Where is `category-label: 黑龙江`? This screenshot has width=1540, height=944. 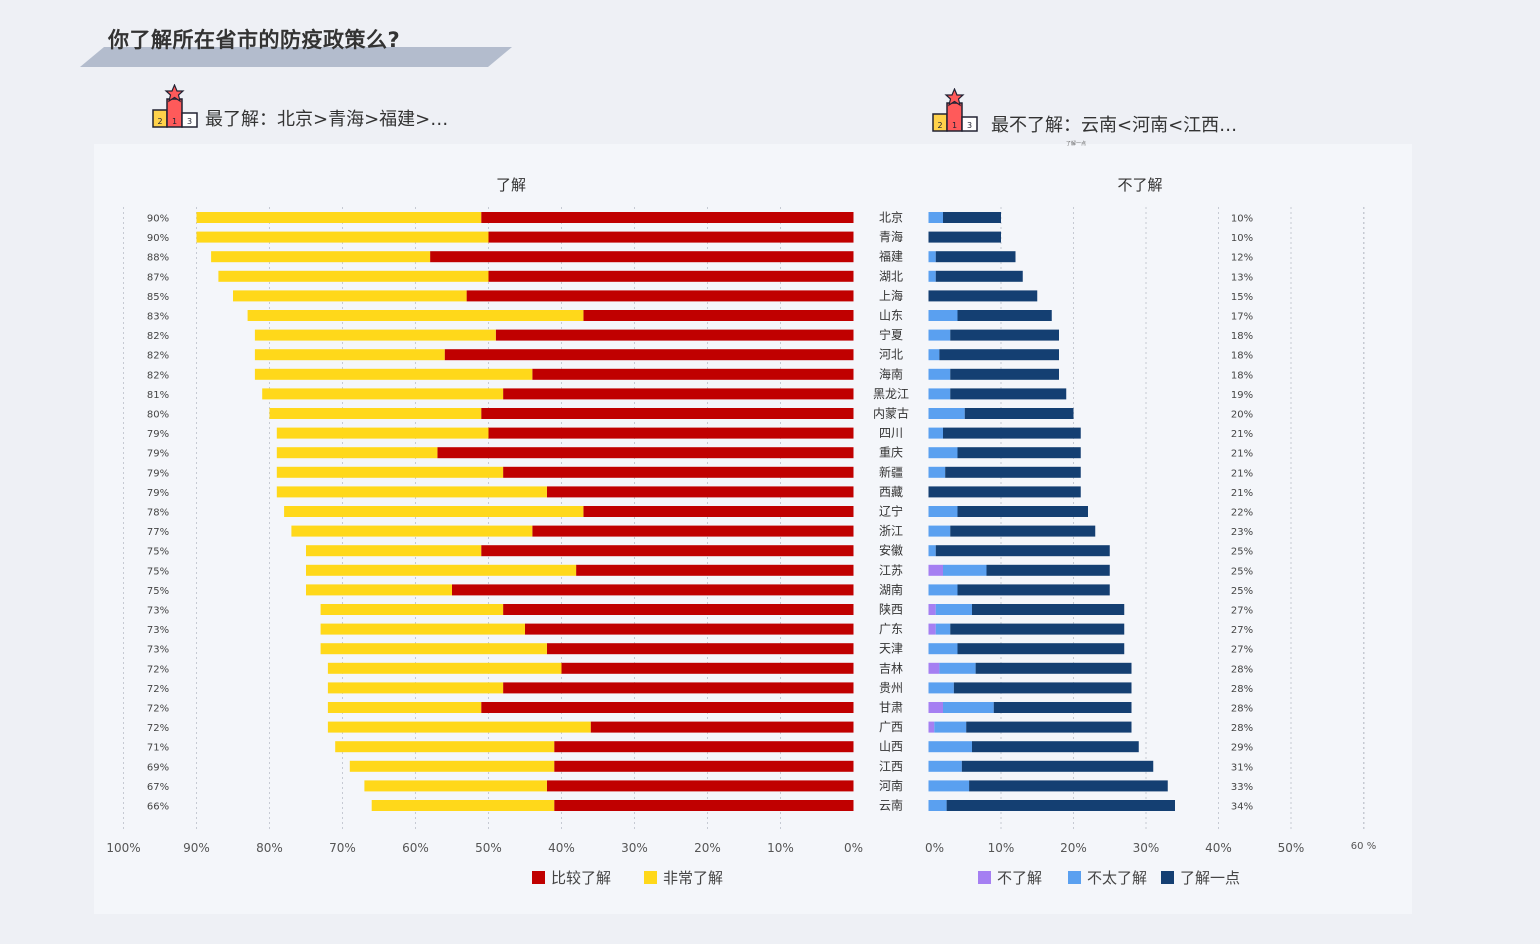
category-label: 黑龙江 is located at coordinates (891, 394).